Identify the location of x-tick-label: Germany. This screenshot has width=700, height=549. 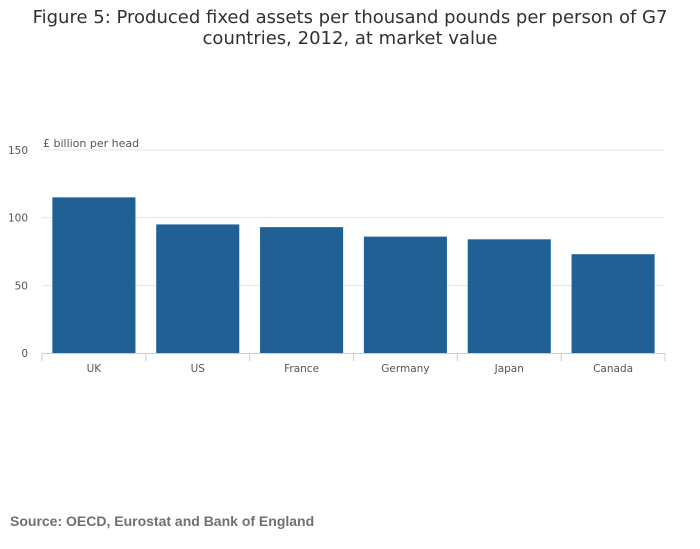
(405, 369).